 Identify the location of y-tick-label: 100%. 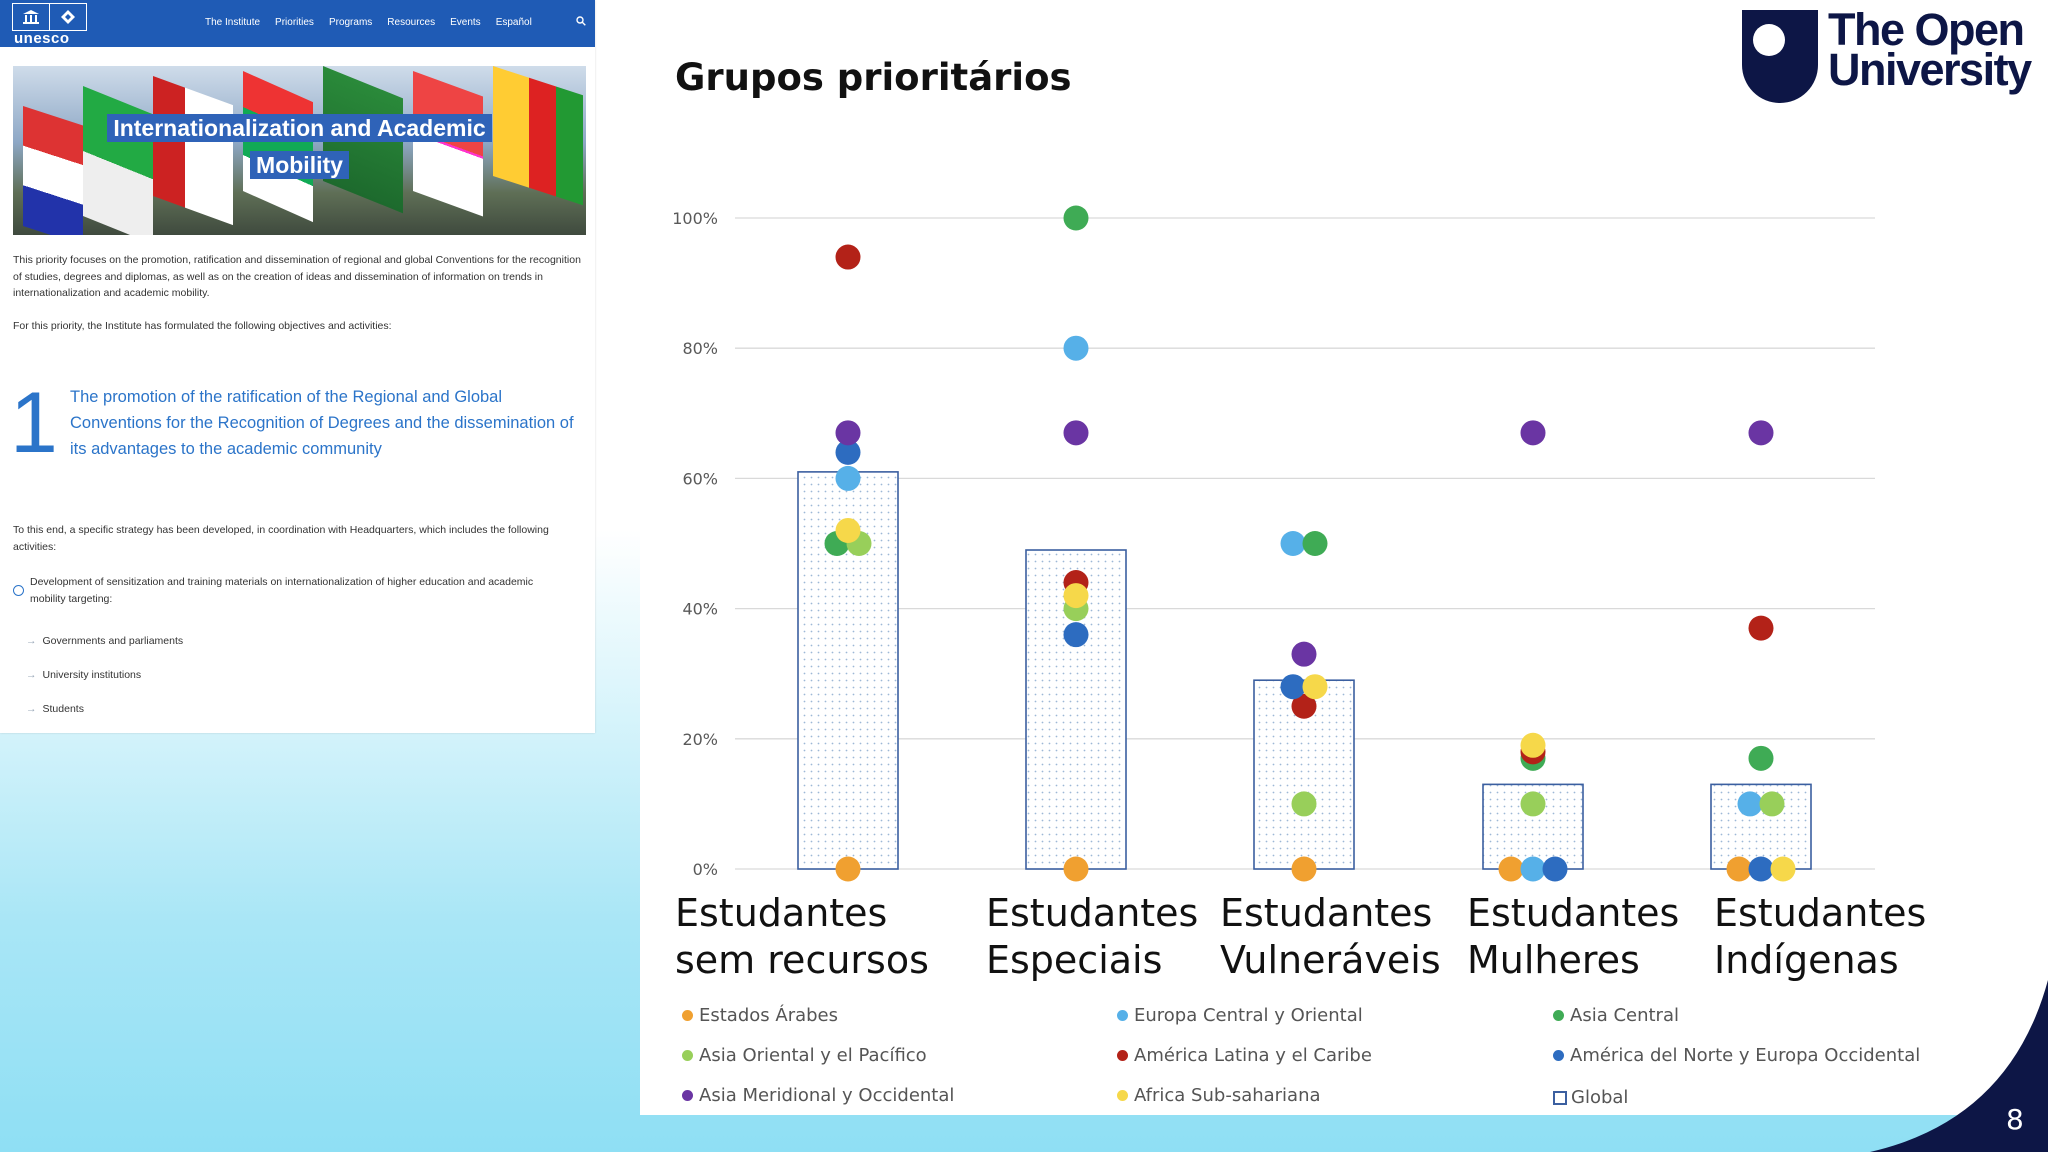
(695, 218).